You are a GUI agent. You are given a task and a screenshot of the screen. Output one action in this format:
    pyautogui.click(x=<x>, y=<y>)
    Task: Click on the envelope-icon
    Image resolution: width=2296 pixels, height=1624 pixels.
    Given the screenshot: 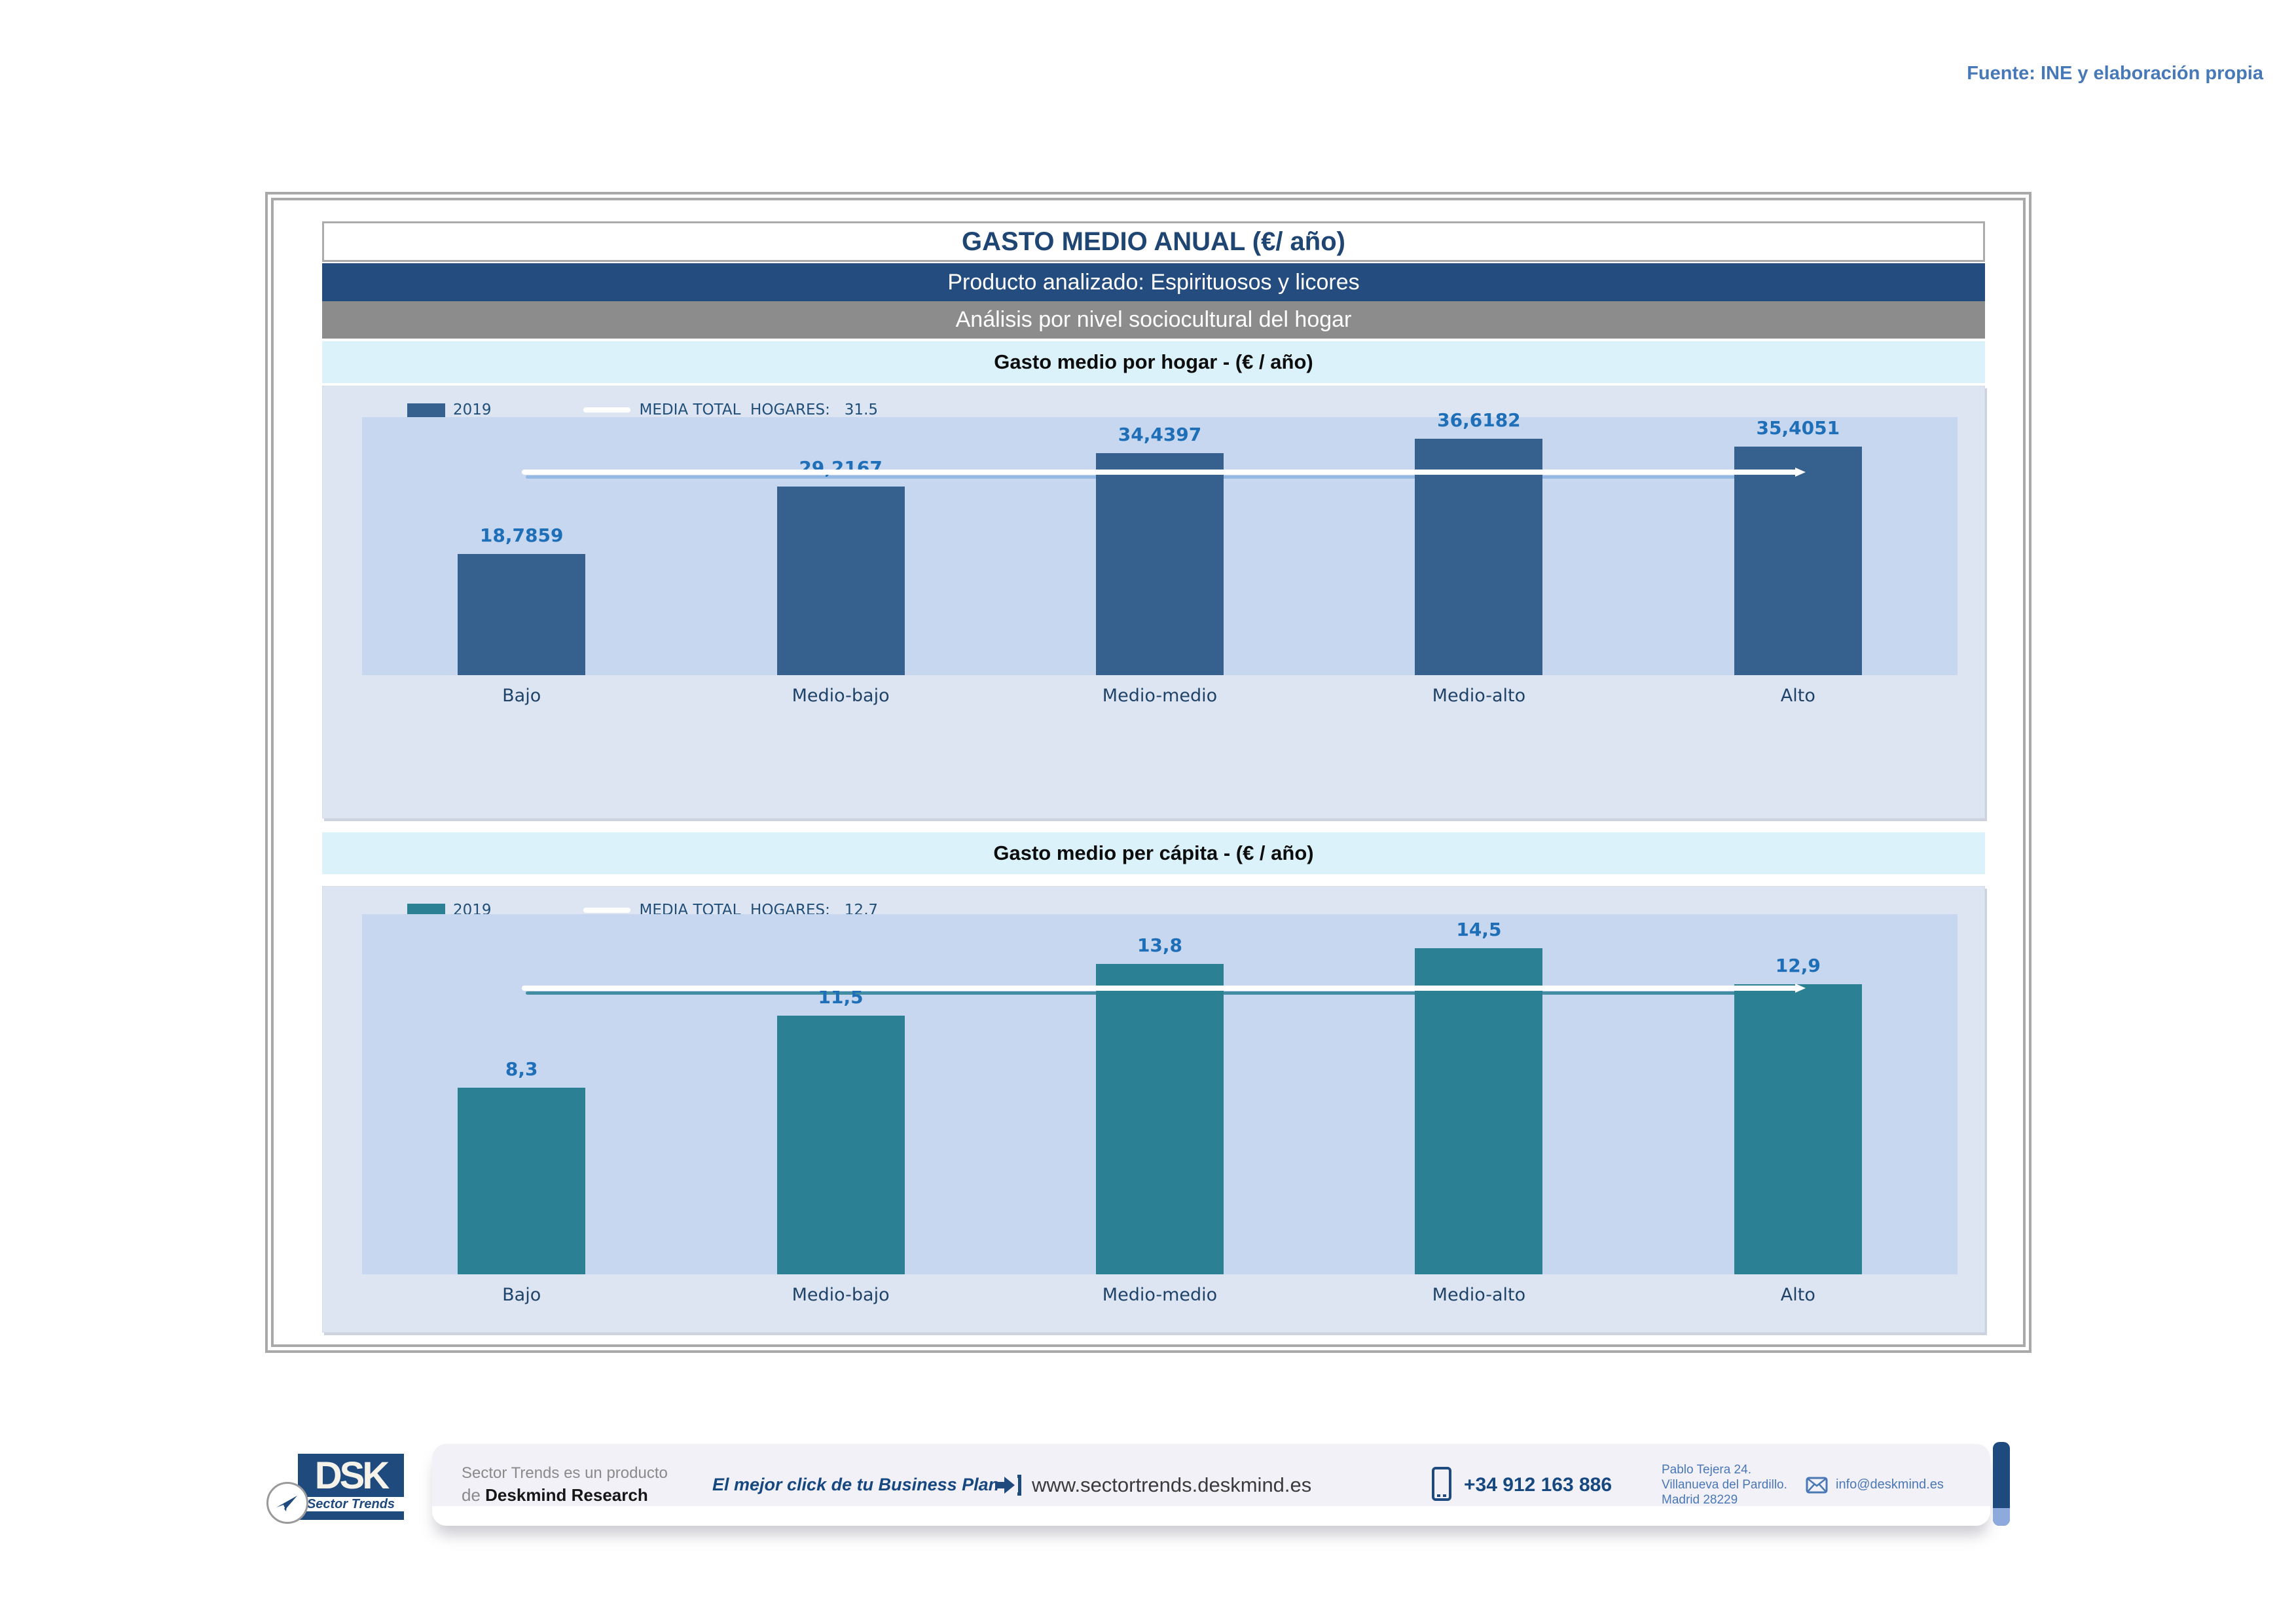 What is the action you would take?
    pyautogui.click(x=1817, y=1485)
    